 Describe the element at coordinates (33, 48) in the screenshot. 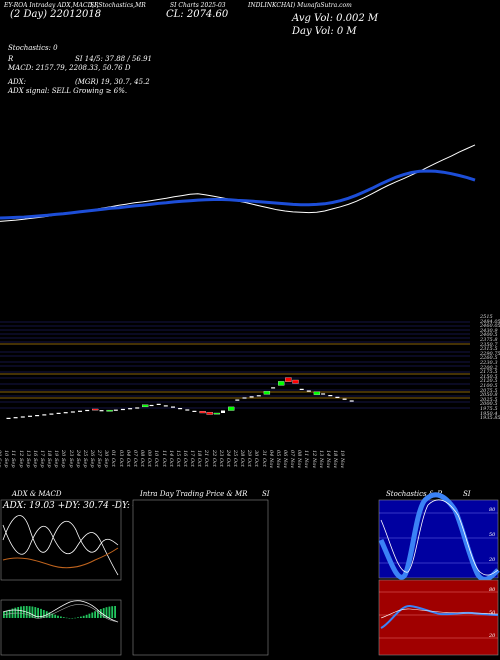

I see `stochastics-text: Stochastics: 0` at that location.